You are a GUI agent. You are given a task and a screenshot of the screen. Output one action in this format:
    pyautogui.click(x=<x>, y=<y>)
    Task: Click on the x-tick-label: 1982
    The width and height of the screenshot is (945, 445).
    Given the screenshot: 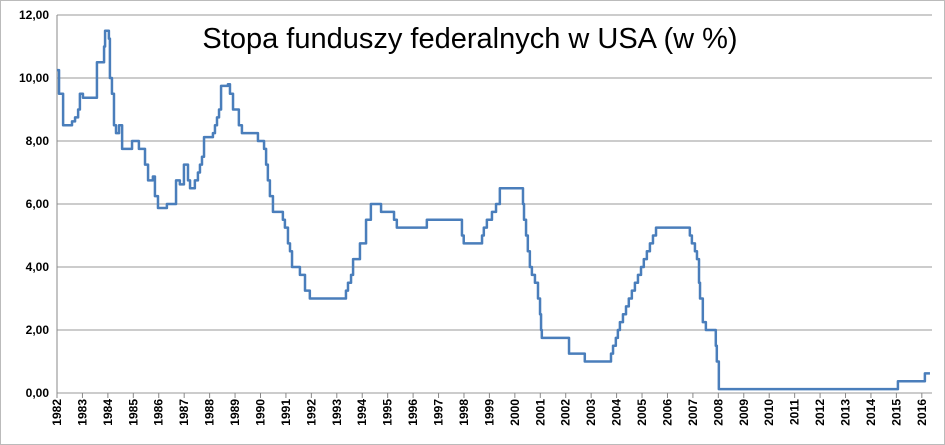 What is the action you would take?
    pyautogui.click(x=57, y=412)
    